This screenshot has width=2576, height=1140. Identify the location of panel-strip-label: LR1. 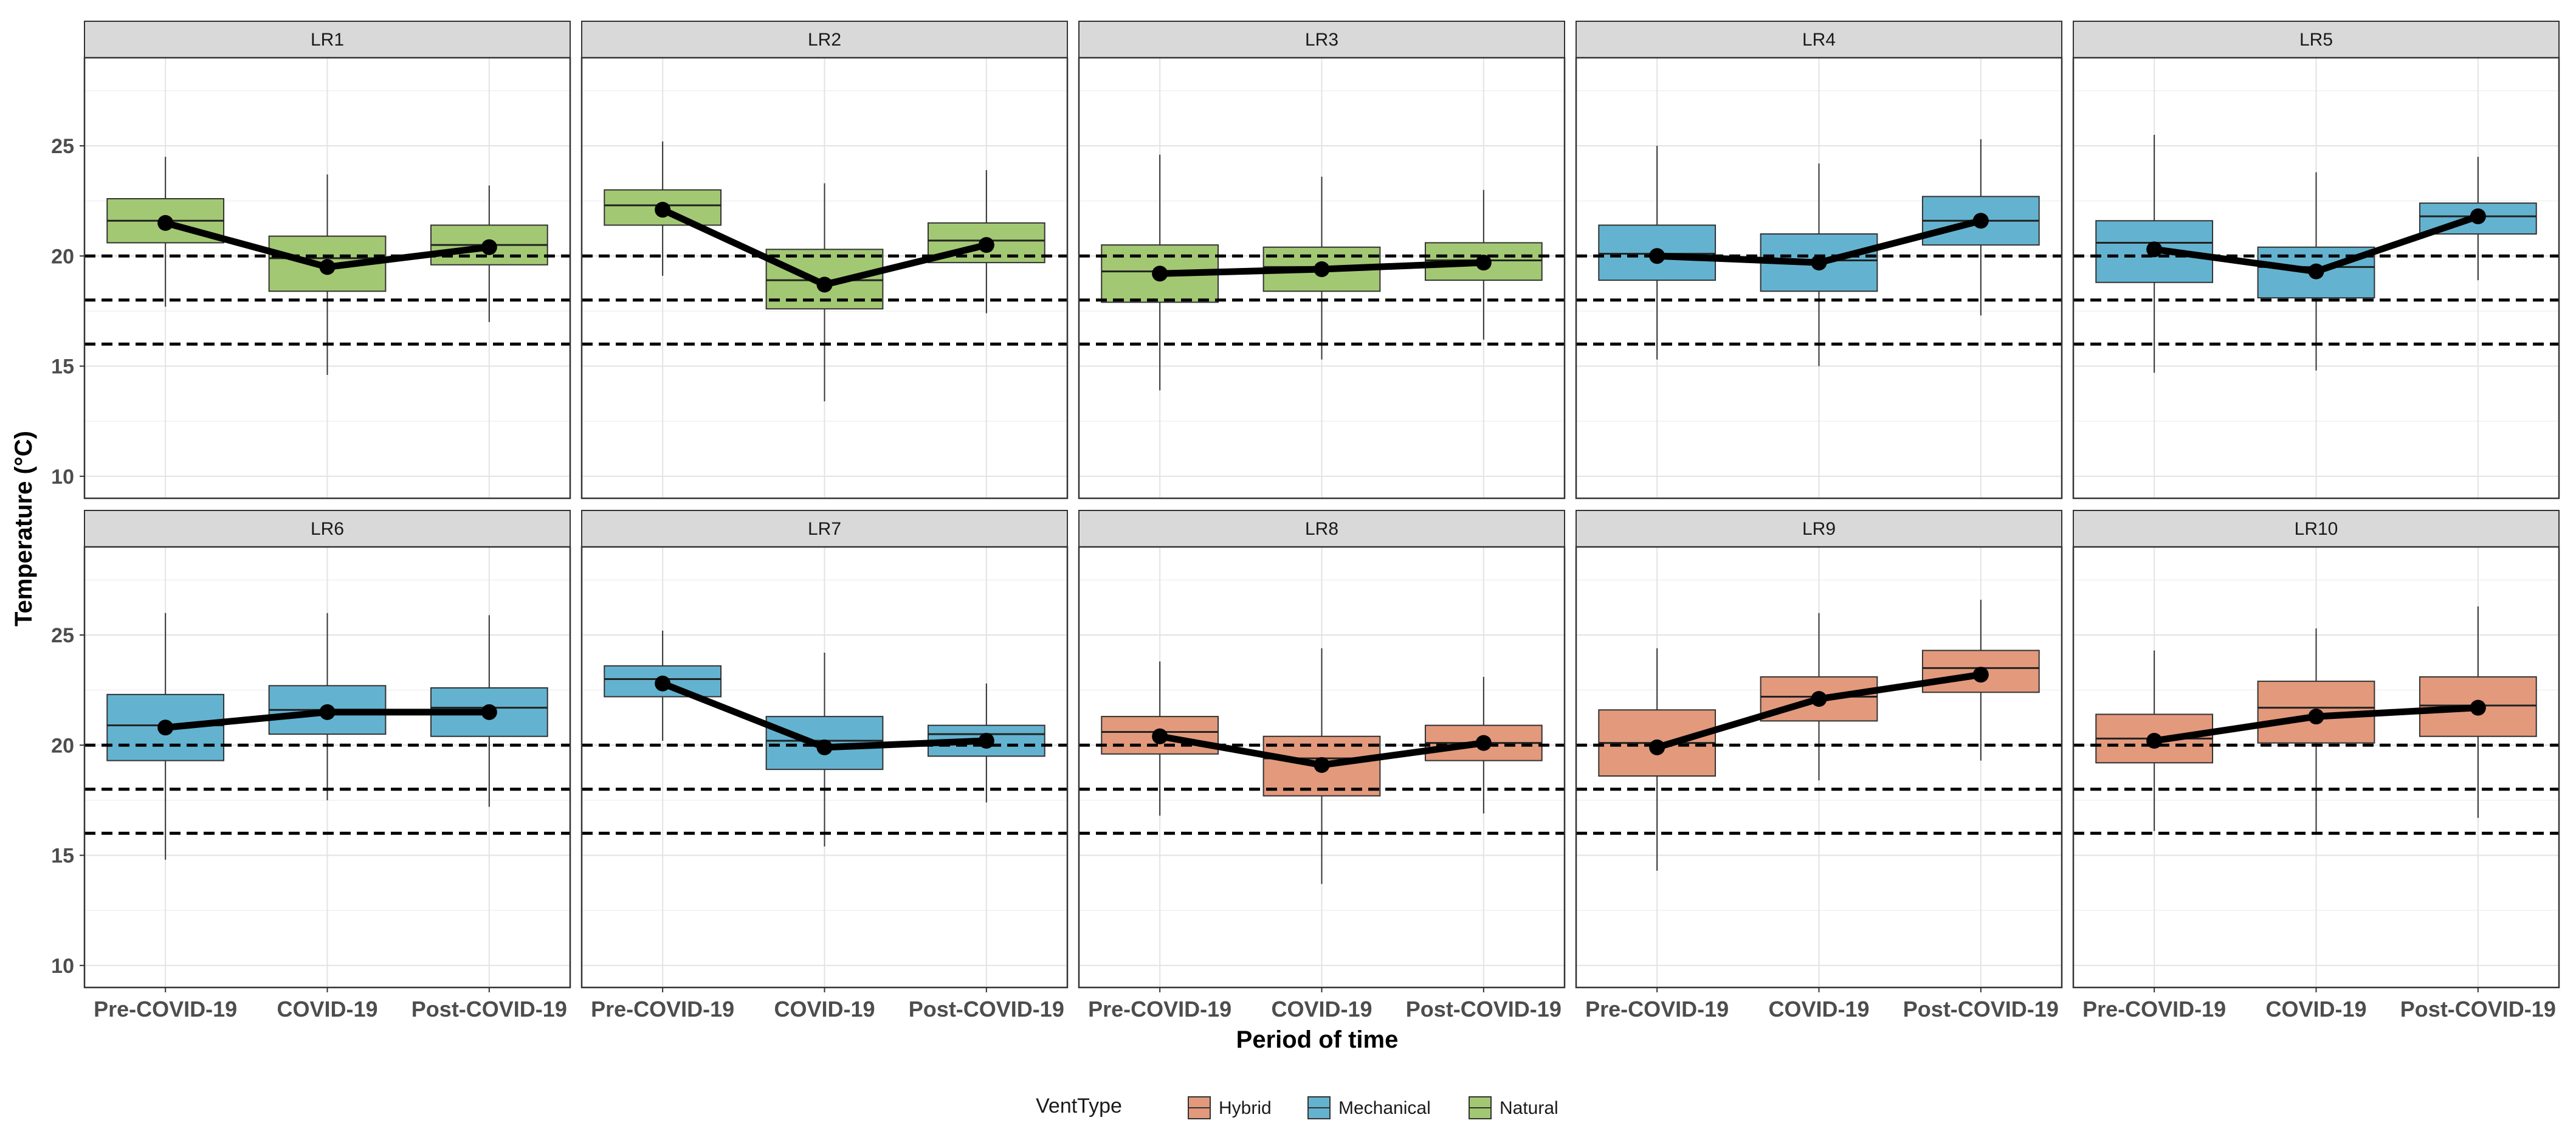
(327, 40).